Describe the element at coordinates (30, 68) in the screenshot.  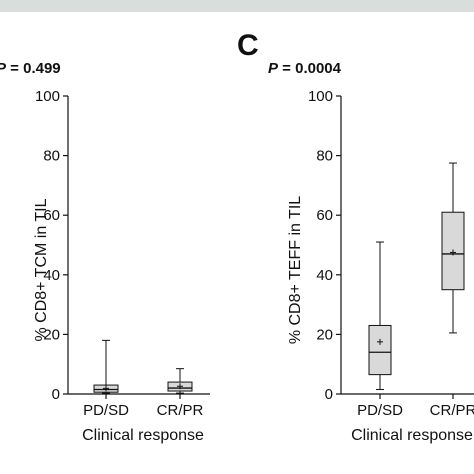
I see `p-value-label: P = 0.499` at that location.